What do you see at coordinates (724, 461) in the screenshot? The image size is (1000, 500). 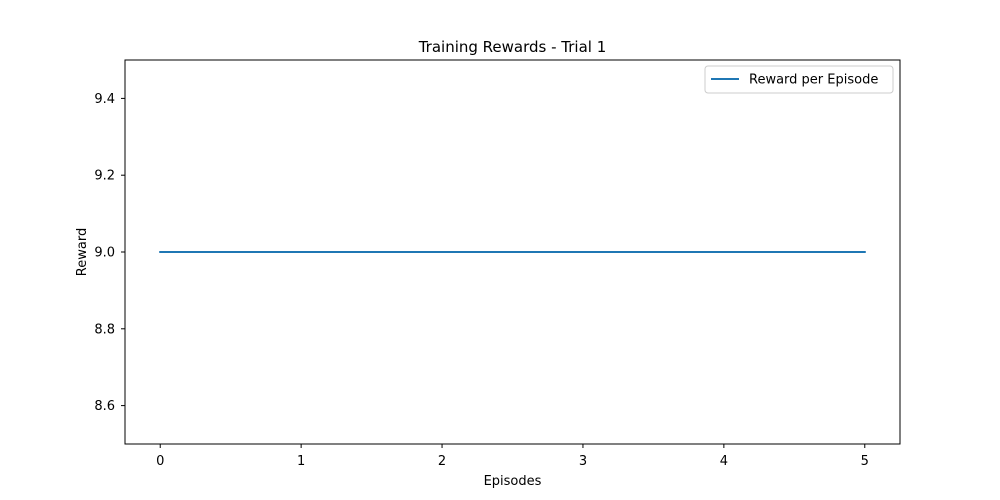 I see `x-tick-label: 4` at bounding box center [724, 461].